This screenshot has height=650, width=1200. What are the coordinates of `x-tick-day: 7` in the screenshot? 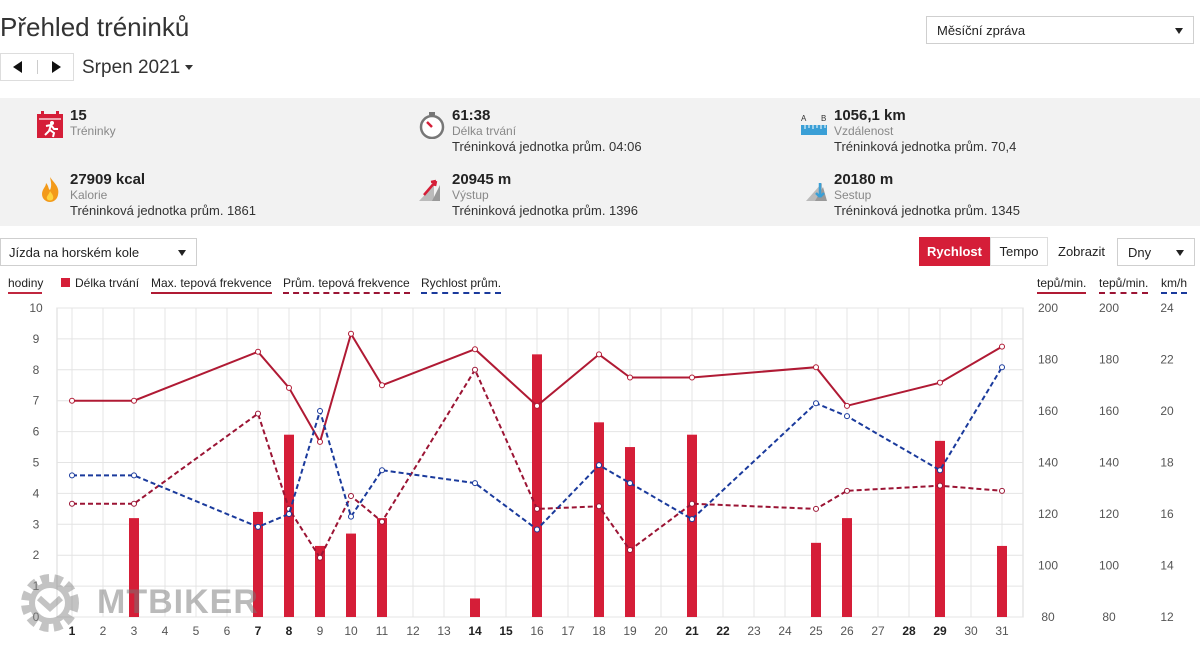 It's located at (258, 631).